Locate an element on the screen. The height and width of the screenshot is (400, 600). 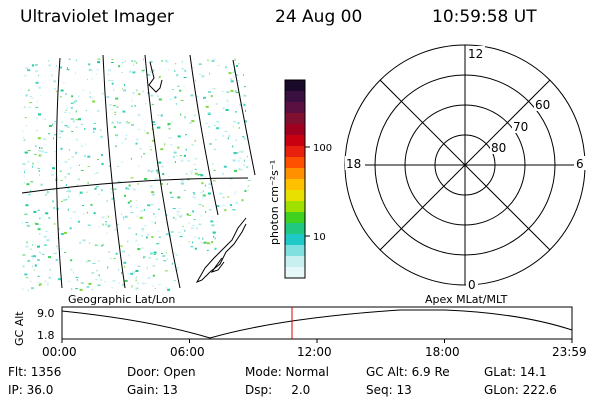
color-scale-unit-label: photon cm⁻²s⁻¹ is located at coordinates (274, 202).